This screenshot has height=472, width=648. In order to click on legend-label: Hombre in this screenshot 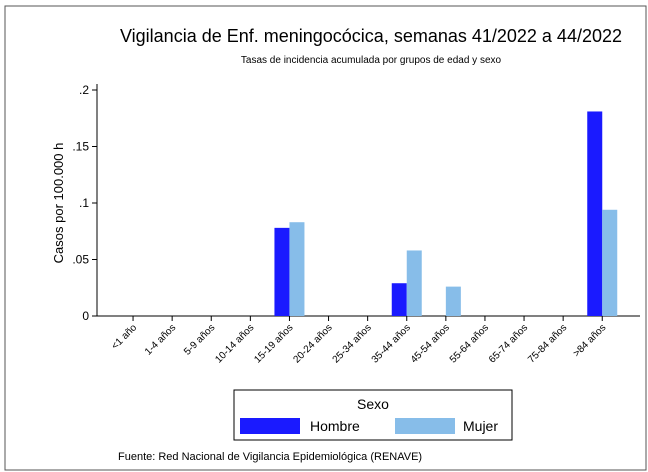, I will do `click(335, 426)`.